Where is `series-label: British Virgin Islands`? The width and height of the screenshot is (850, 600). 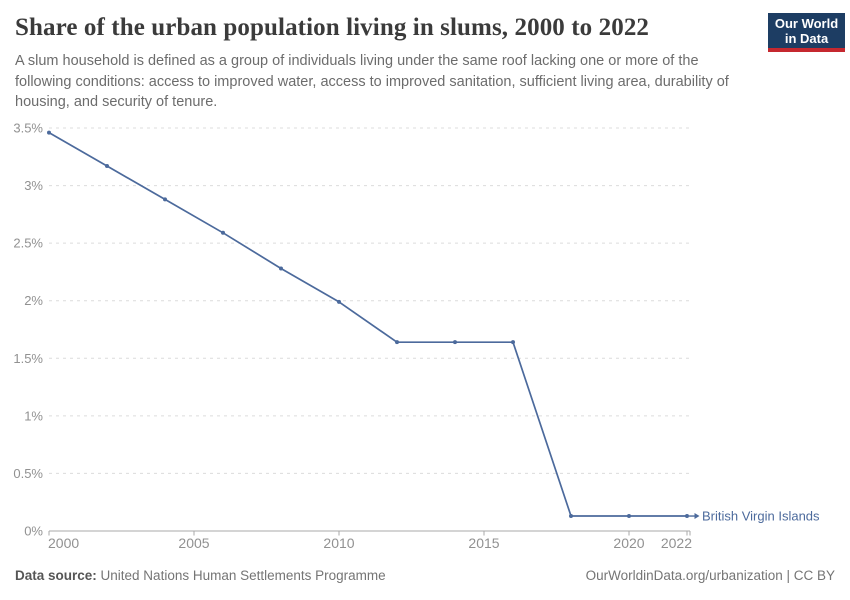
series-label: British Virgin Islands is located at coordinates (761, 516).